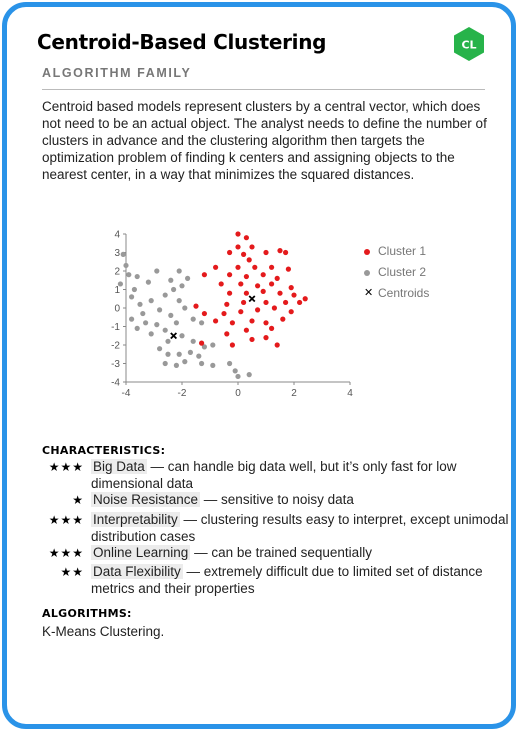 This screenshot has height=729, width=516. I want to click on card-subtitle: ALGORITHM FAMILY, so click(117, 73).